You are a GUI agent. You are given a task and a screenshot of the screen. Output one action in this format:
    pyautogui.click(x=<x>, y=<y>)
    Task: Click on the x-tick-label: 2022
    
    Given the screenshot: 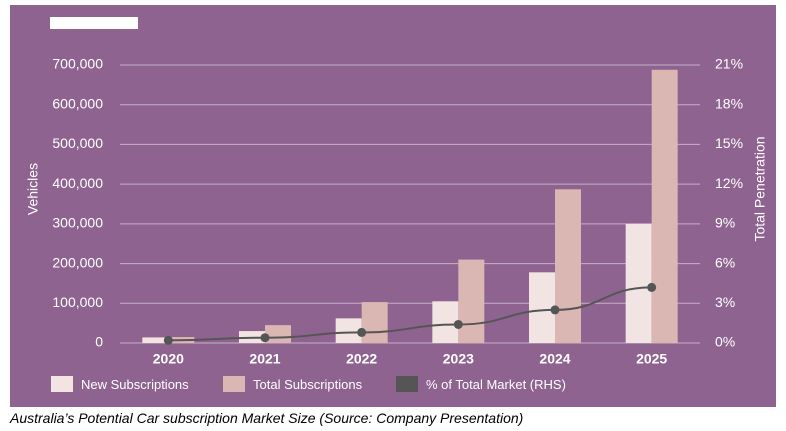 What is the action you would take?
    pyautogui.click(x=361, y=359)
    